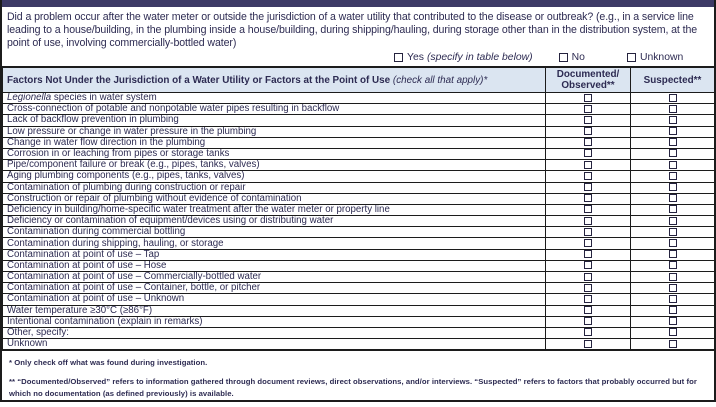 The height and width of the screenshot is (407, 716). I want to click on suspected-column-header: Suspected**, so click(672, 79).